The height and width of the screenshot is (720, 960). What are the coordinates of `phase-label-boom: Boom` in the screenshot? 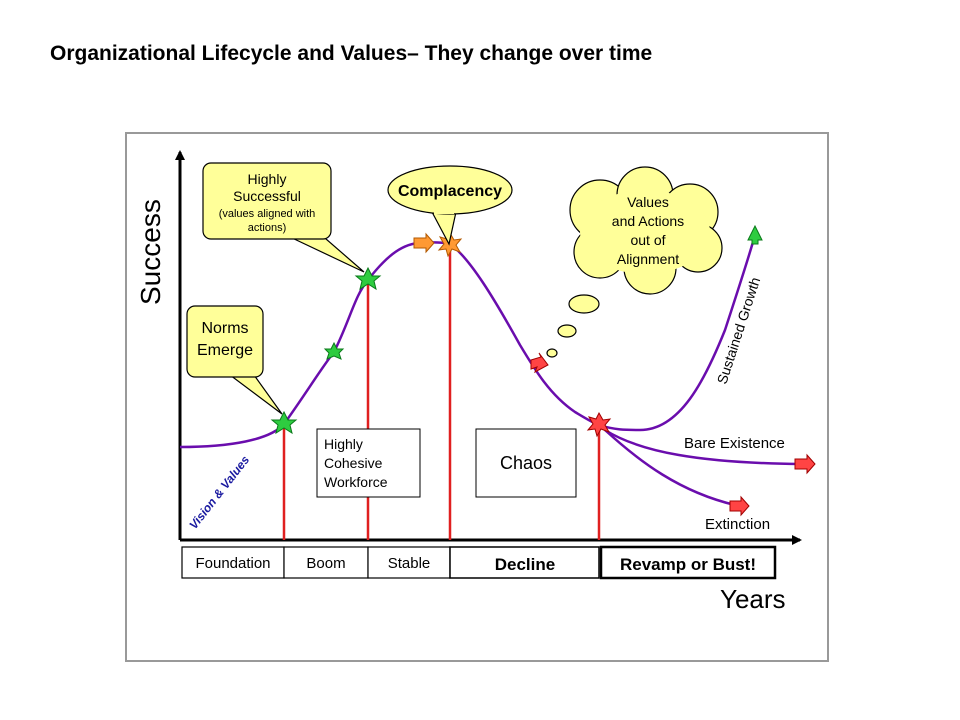 It's located at (325, 563).